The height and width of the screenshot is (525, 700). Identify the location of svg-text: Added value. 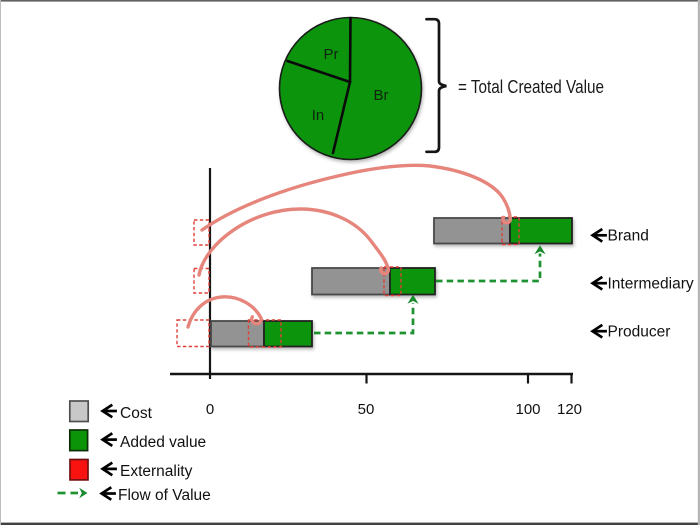
(163, 442).